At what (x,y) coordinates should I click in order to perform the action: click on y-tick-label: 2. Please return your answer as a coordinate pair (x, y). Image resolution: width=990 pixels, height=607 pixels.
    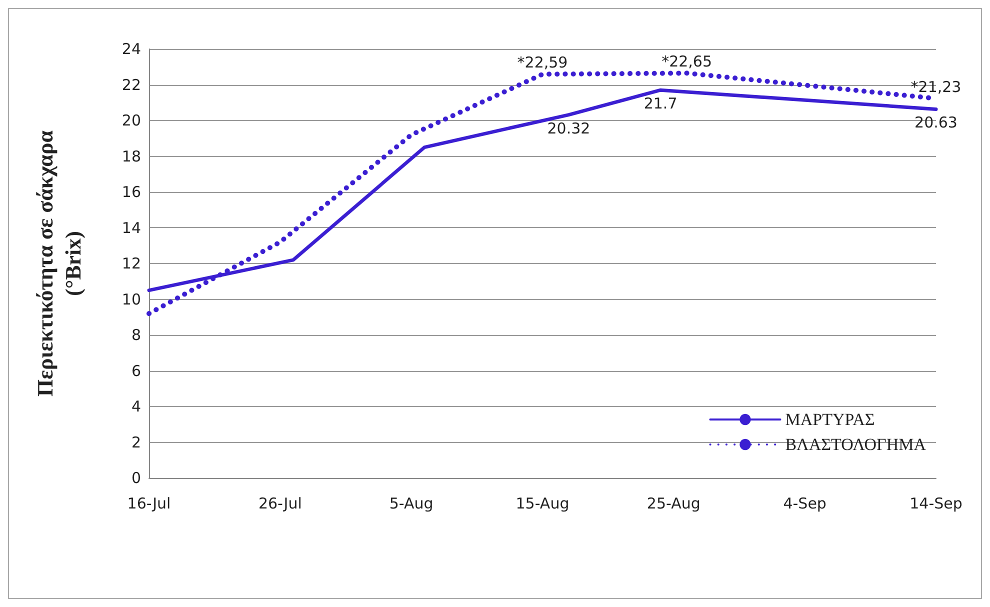
    Looking at the image, I should click on (136, 442).